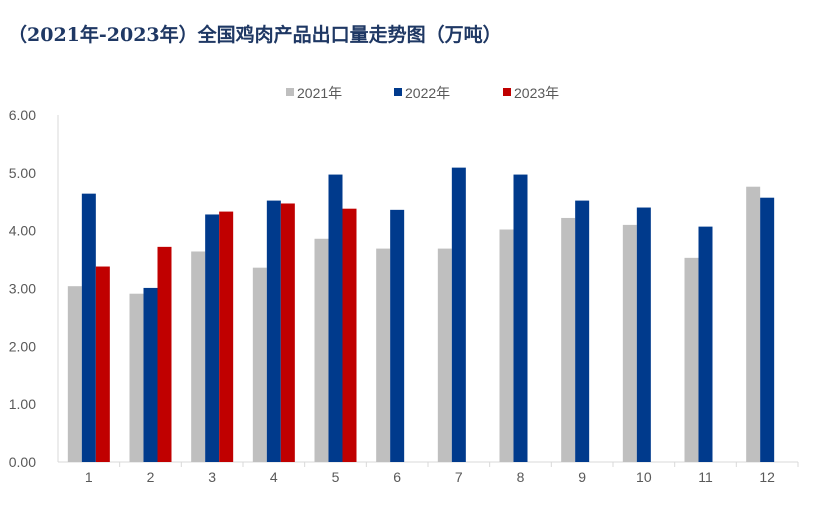  I want to click on y-tick-label: 6.00, so click(22, 115).